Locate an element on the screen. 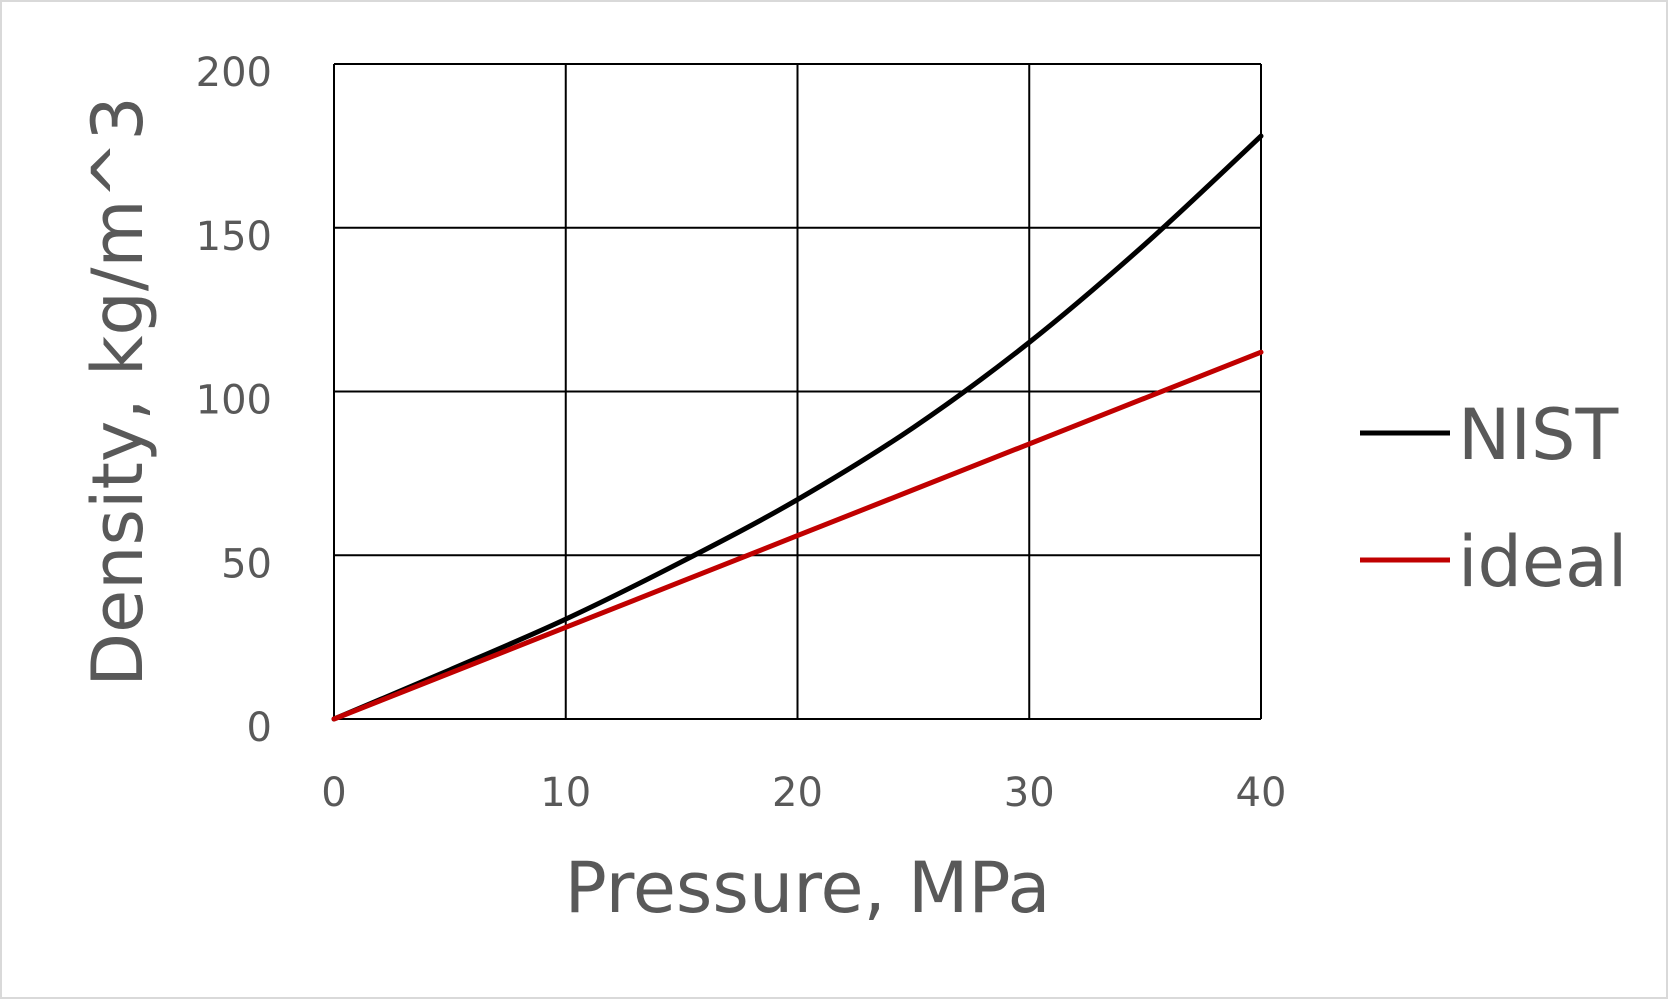 The width and height of the screenshot is (1668, 999). x-tick-label: 30 is located at coordinates (1029, 793).